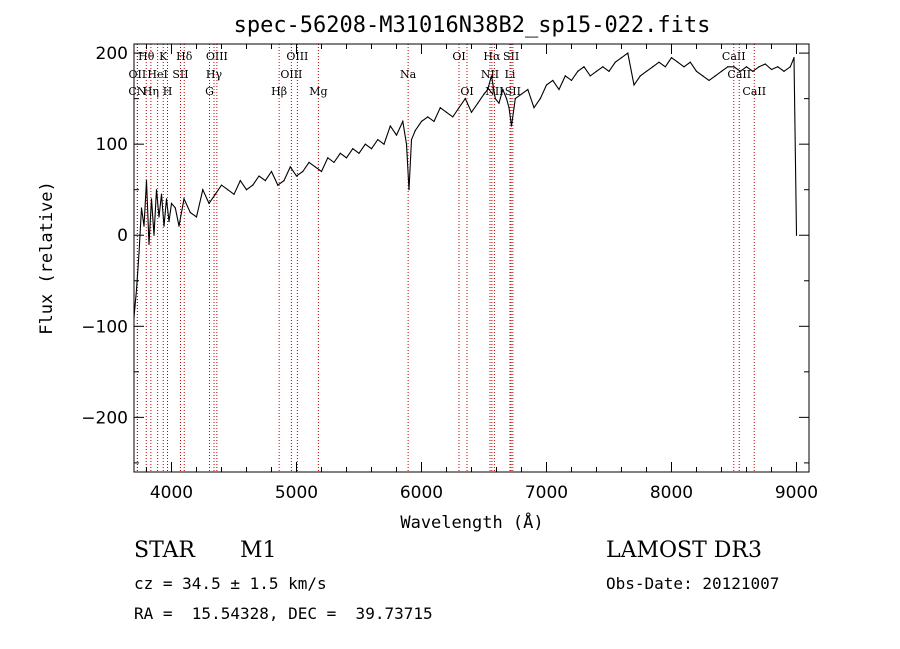  Describe the element at coordinates (104, 418) in the screenshot. I see `y-tick-label-0: −200` at that location.